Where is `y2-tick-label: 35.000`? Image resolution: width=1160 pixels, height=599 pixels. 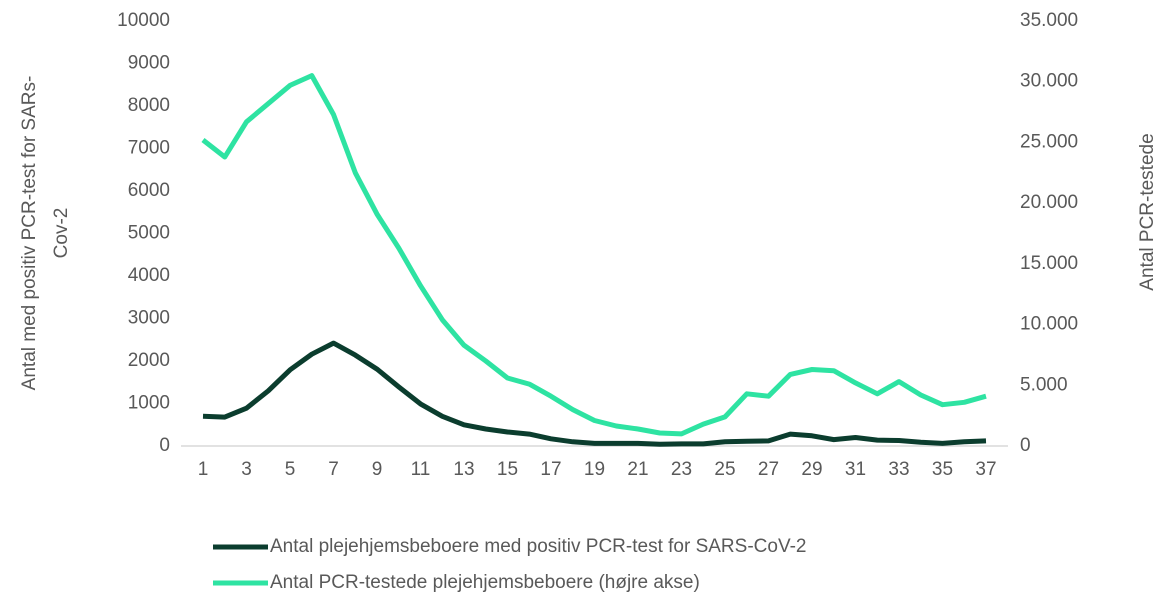
y2-tick-label: 35.000 is located at coordinates (1049, 20).